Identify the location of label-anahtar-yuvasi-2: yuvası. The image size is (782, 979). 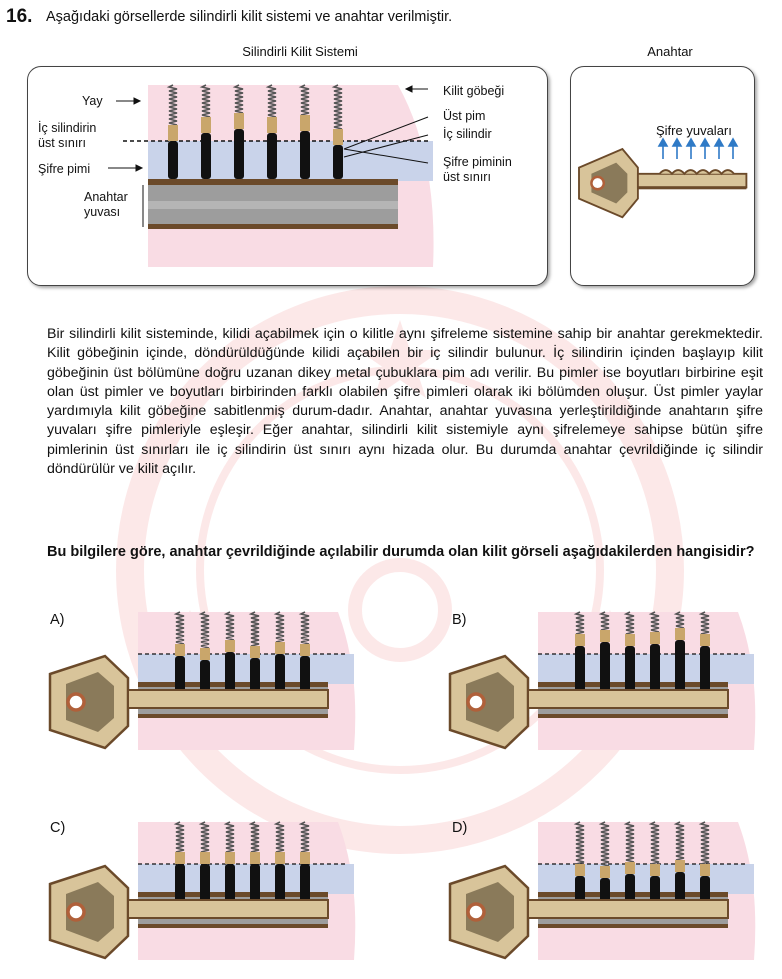
(102, 212).